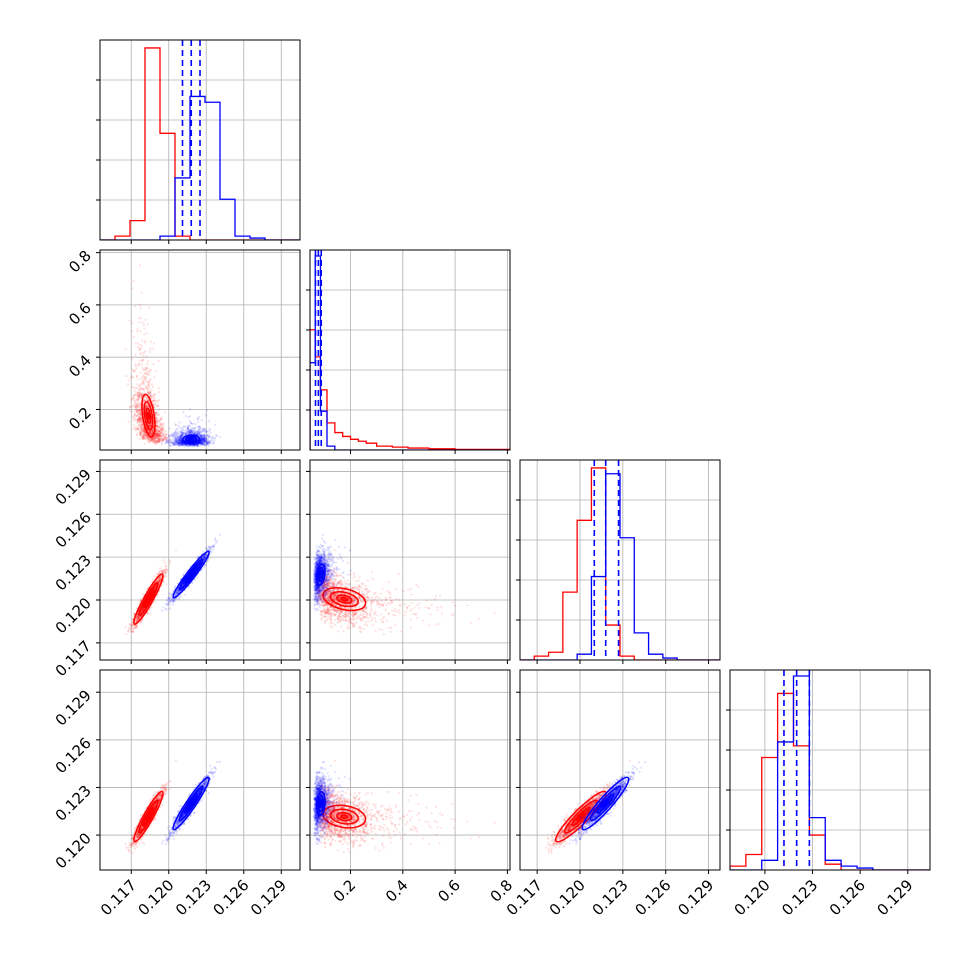  I want to click on y-tick-label: 0.6, so click(80, 314).